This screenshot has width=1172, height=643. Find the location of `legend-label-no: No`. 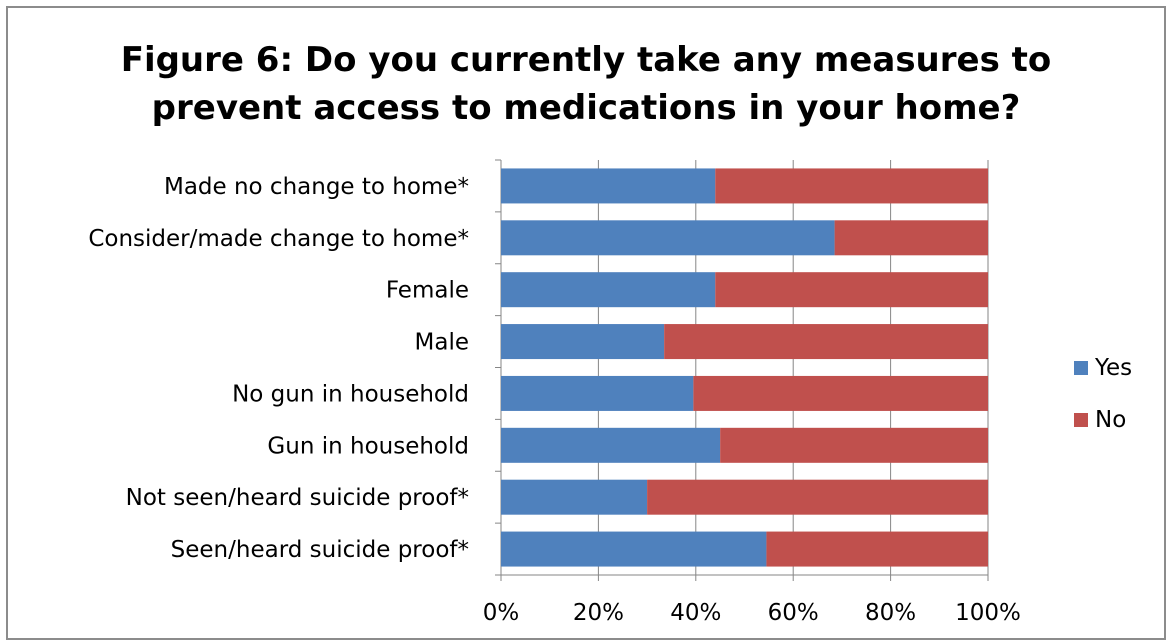

legend-label-no: No is located at coordinates (1111, 420).